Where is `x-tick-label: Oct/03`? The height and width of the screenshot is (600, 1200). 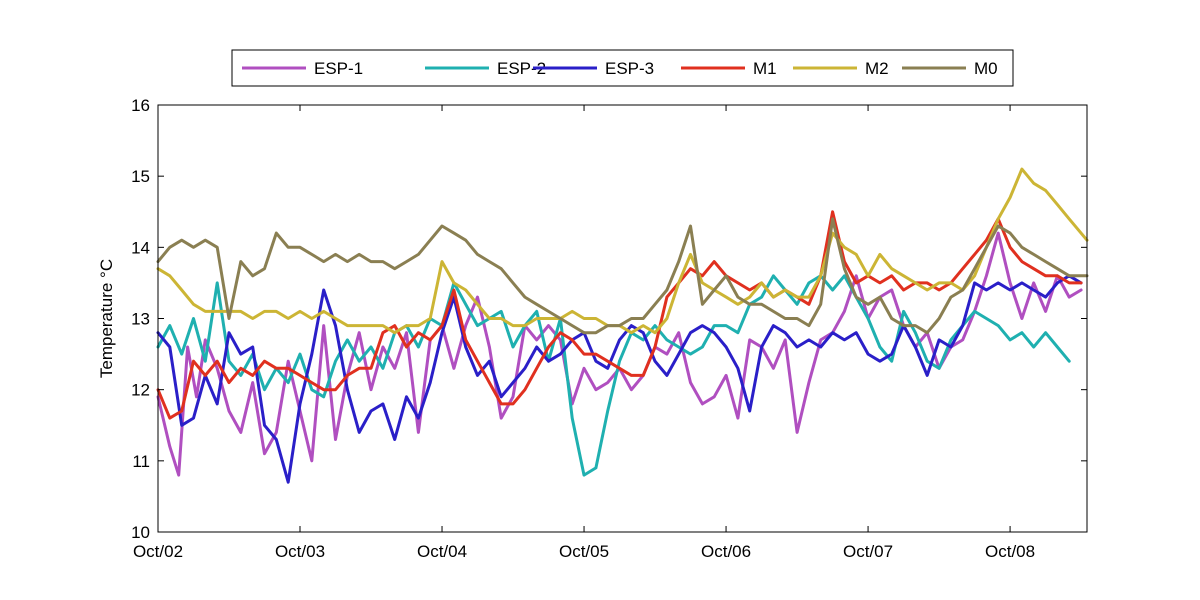
x-tick-label: Oct/03 is located at coordinates (300, 551).